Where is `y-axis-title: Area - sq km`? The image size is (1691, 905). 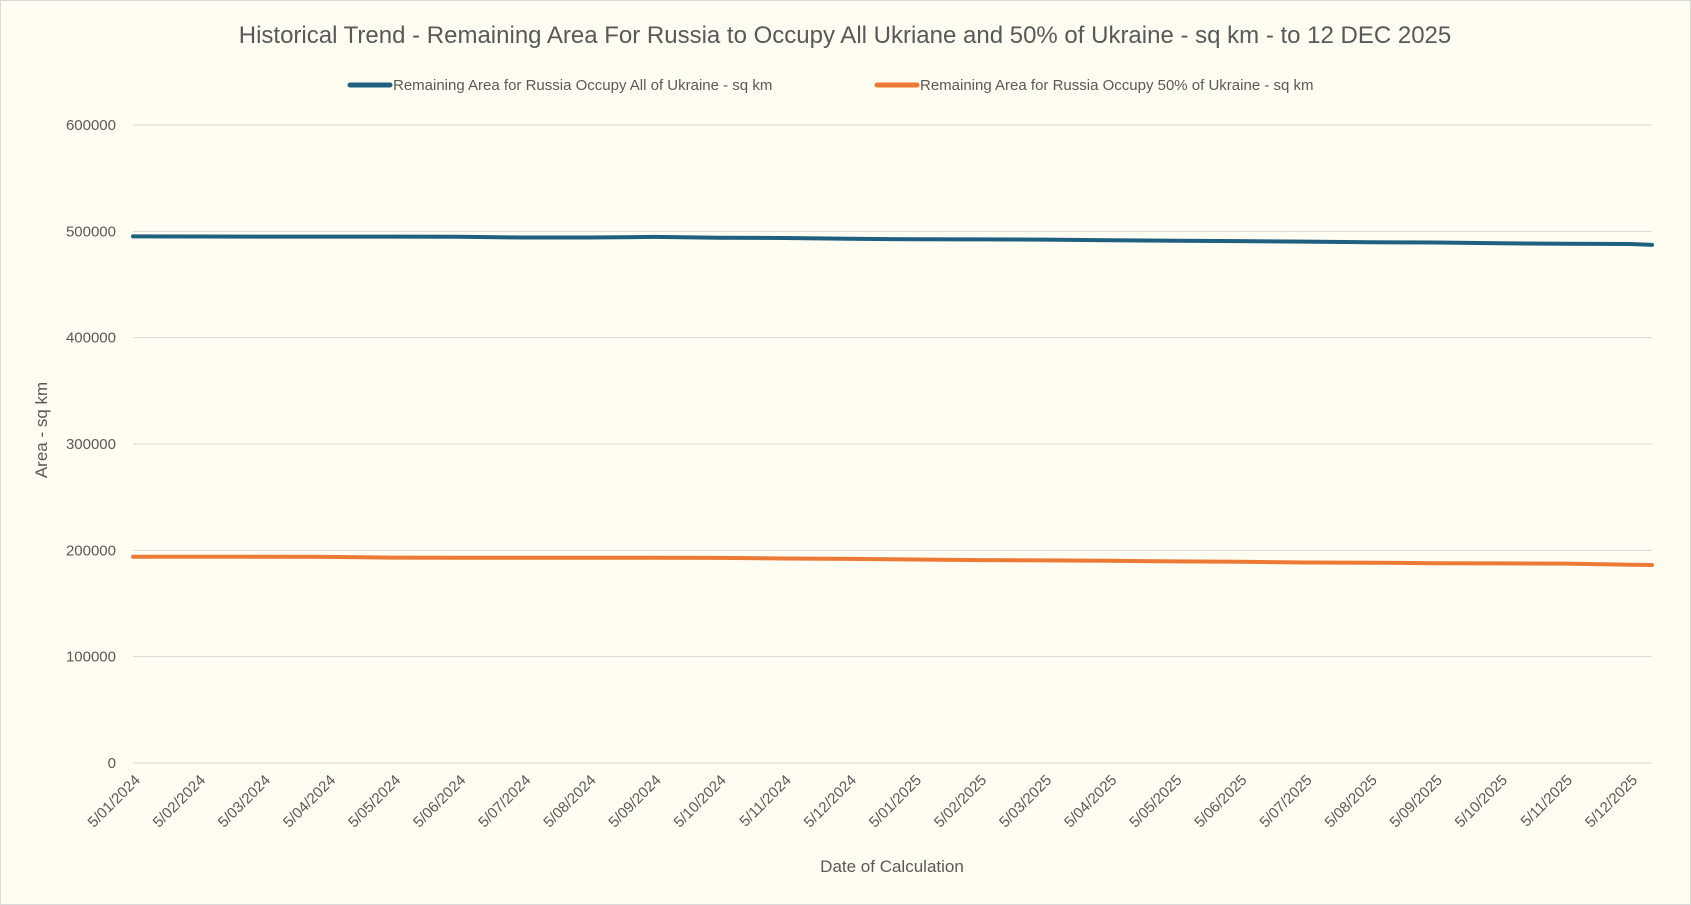
y-axis-title: Area - sq km is located at coordinates (41, 430).